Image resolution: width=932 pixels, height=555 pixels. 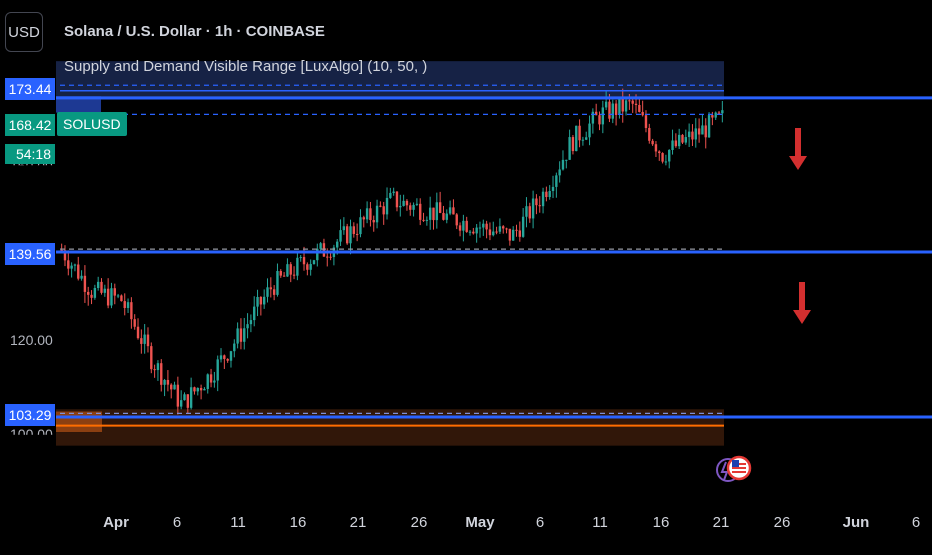 What do you see at coordinates (916, 522) in the screenshot?
I see `x-axis-label: 6` at bounding box center [916, 522].